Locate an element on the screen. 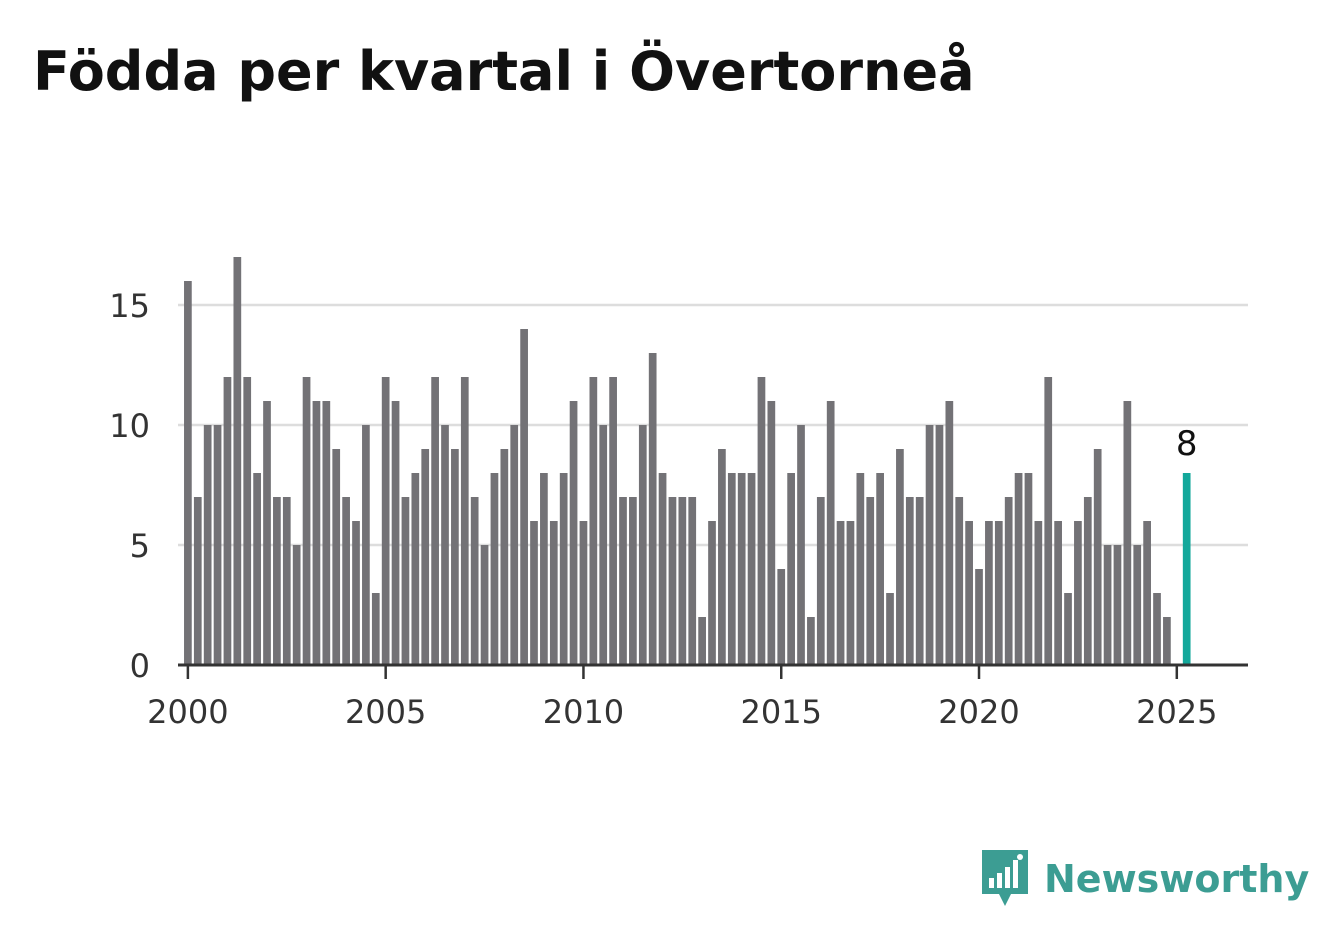  y-tick-label: 0 is located at coordinates (140, 666).